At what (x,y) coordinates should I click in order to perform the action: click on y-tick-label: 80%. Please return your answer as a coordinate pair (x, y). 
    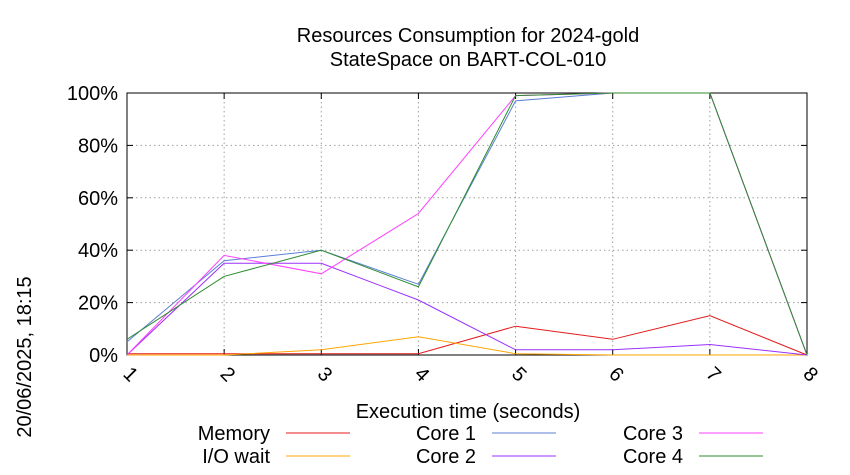
    Looking at the image, I should click on (98, 146).